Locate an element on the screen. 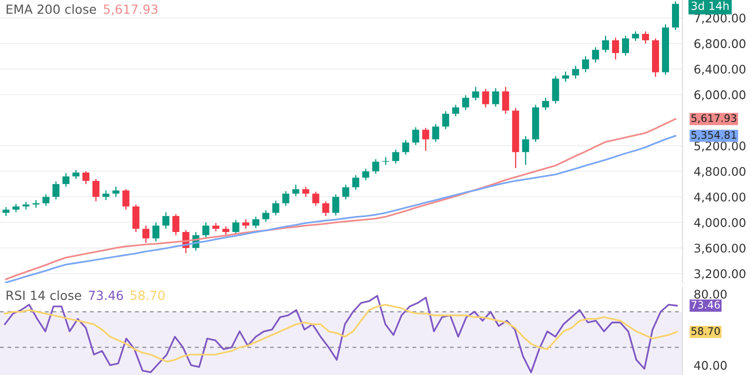 This screenshot has height=375, width=750. text: 5,617.93 is located at coordinates (713, 119).